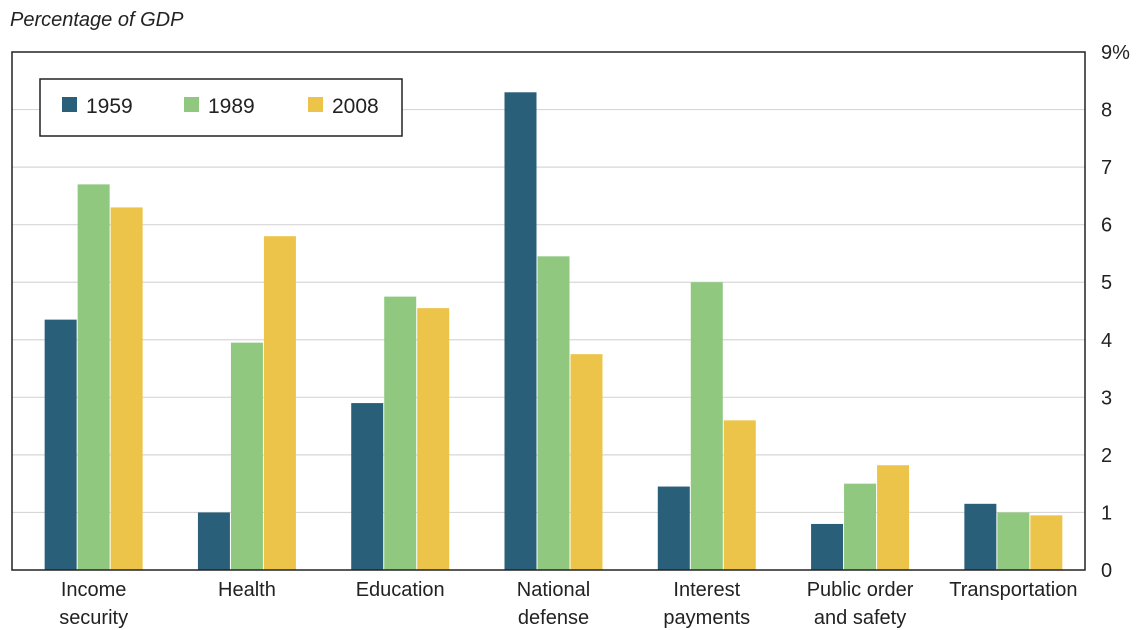  What do you see at coordinates (93, 604) in the screenshot?
I see `x-category-label: Income security` at bounding box center [93, 604].